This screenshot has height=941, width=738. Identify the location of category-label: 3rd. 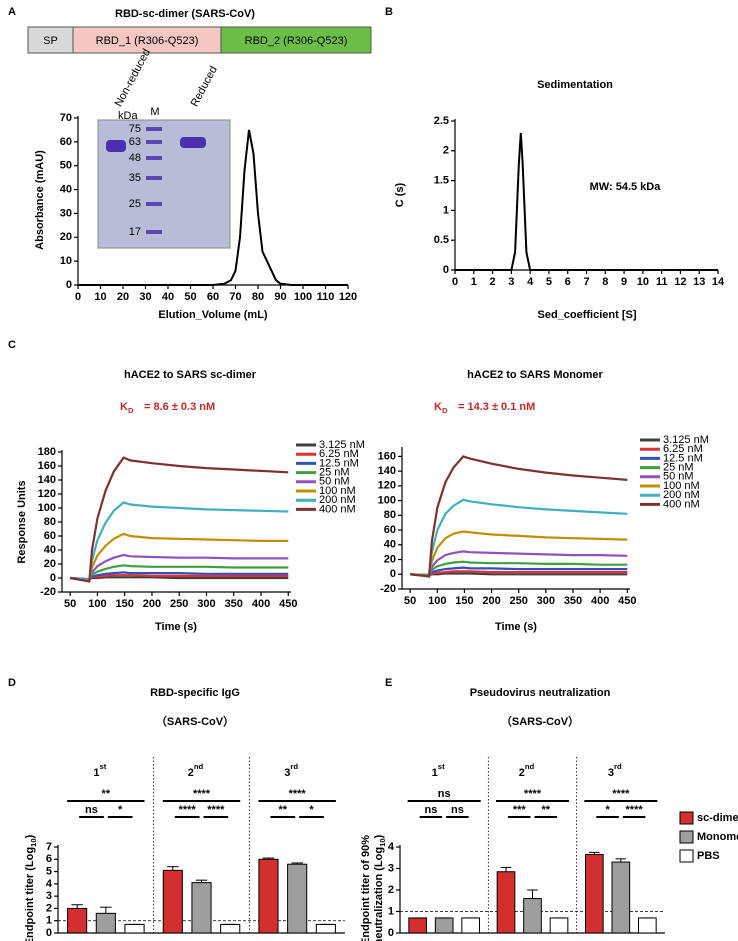
(291, 770).